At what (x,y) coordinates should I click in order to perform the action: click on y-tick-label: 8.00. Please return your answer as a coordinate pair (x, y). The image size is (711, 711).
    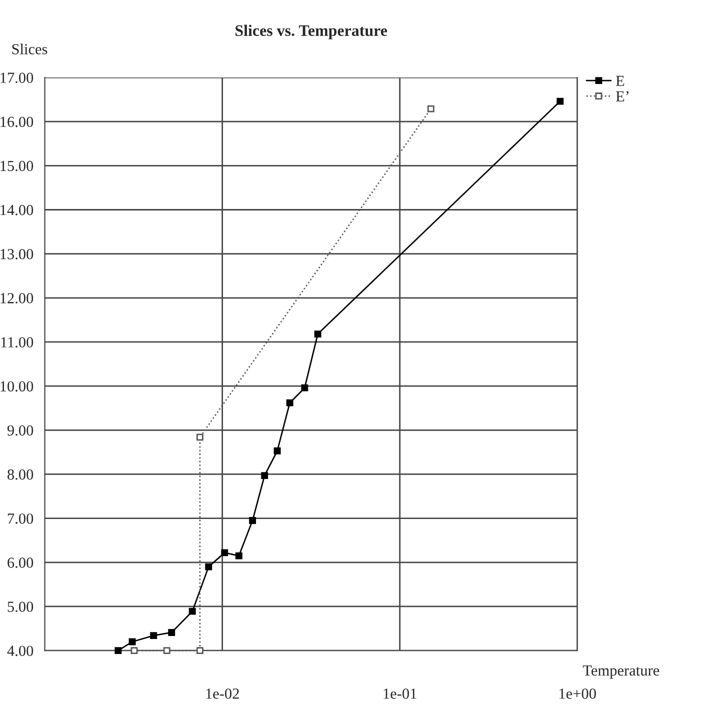
    Looking at the image, I should click on (21, 474).